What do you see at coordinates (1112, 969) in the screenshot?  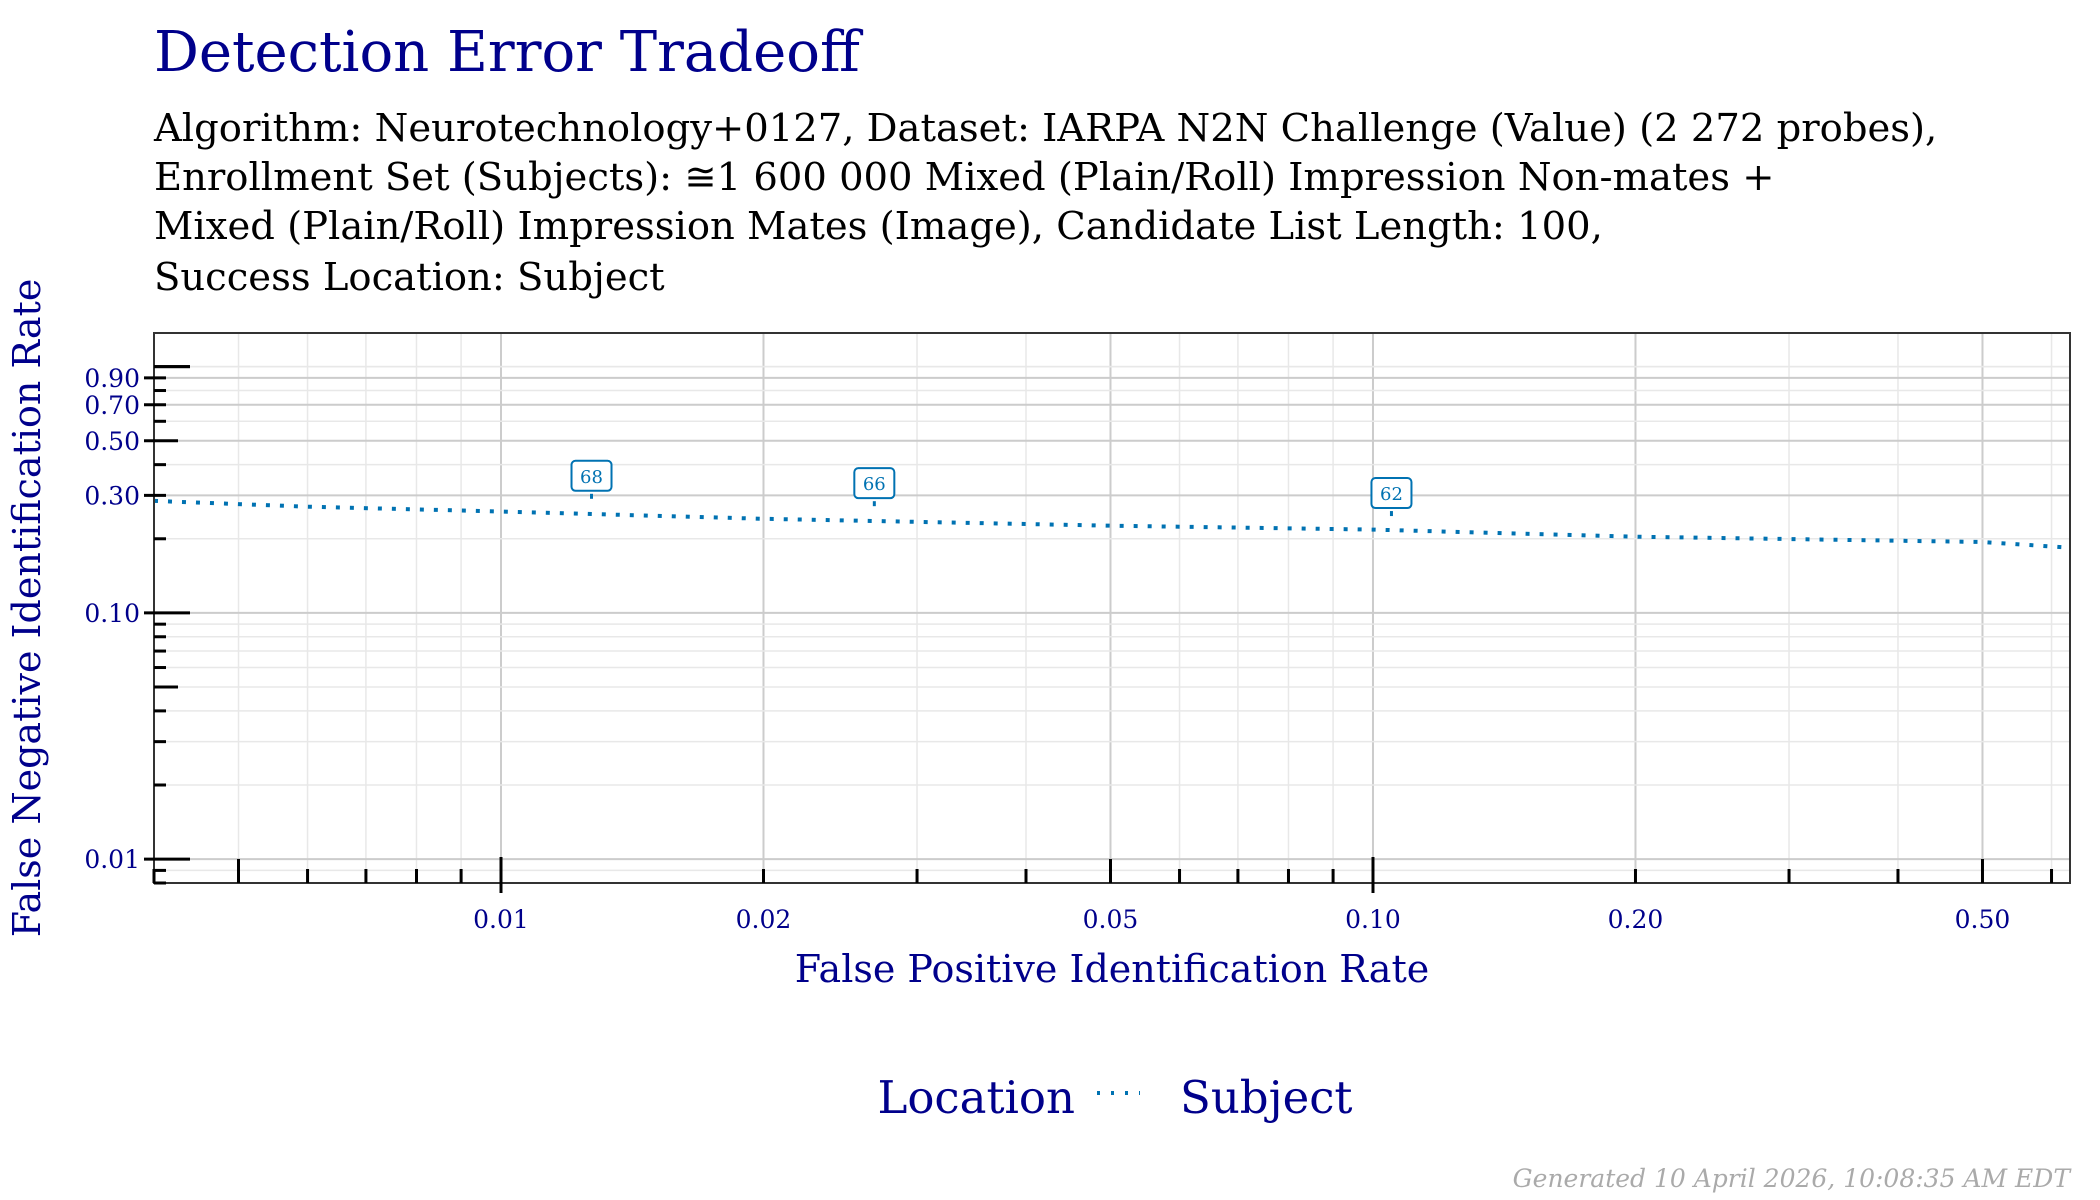 I see `x-axis-title: False Positive Identification Rate` at bounding box center [1112, 969].